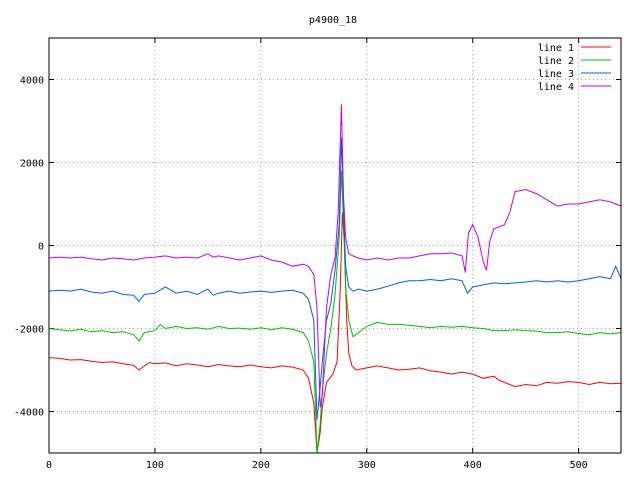 Image resolution: width=640 pixels, height=480 pixels. I want to click on y-tick-label: 2000, so click(32, 164).